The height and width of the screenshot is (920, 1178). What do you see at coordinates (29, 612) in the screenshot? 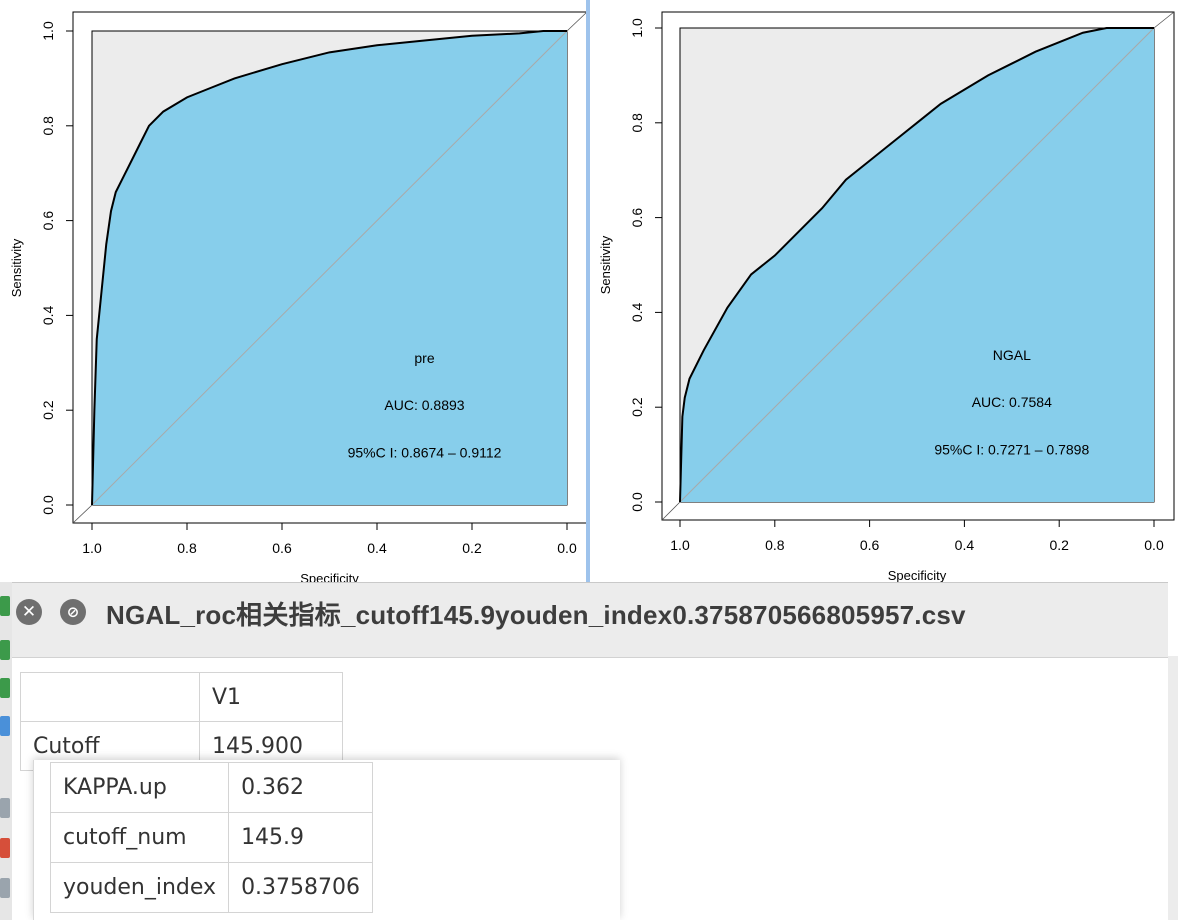
I see `close-icon: ✕` at bounding box center [29, 612].